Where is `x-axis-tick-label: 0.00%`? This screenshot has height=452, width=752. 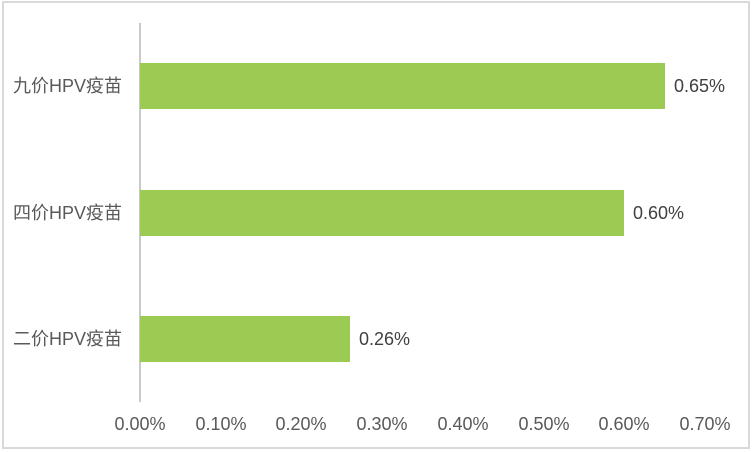 x-axis-tick-label: 0.00% is located at coordinates (140, 424).